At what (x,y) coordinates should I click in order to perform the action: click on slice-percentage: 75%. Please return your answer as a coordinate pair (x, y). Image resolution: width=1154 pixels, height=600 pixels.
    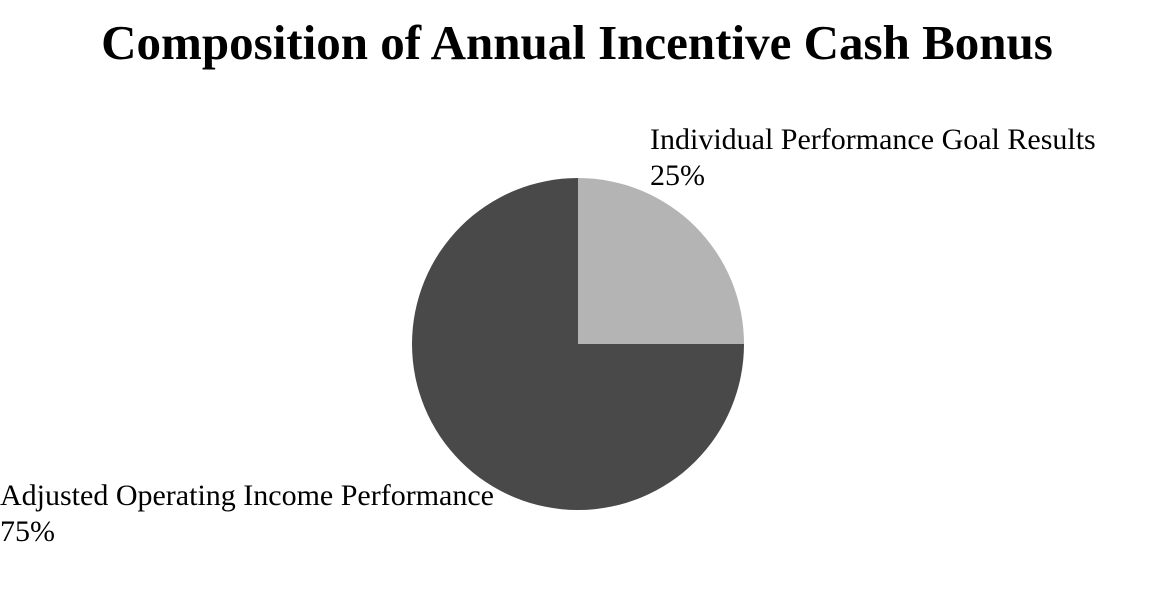
    Looking at the image, I should click on (27, 531).